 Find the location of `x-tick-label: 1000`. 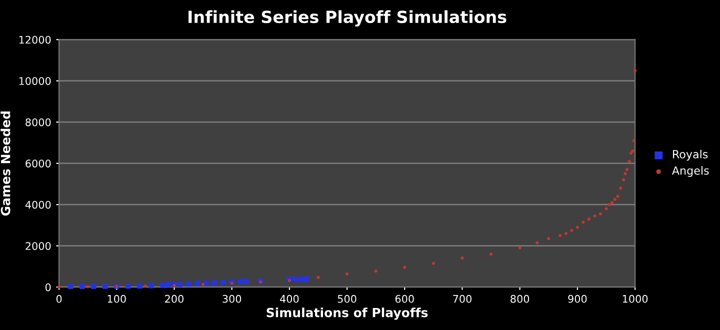

x-tick-label: 1000 is located at coordinates (635, 298).